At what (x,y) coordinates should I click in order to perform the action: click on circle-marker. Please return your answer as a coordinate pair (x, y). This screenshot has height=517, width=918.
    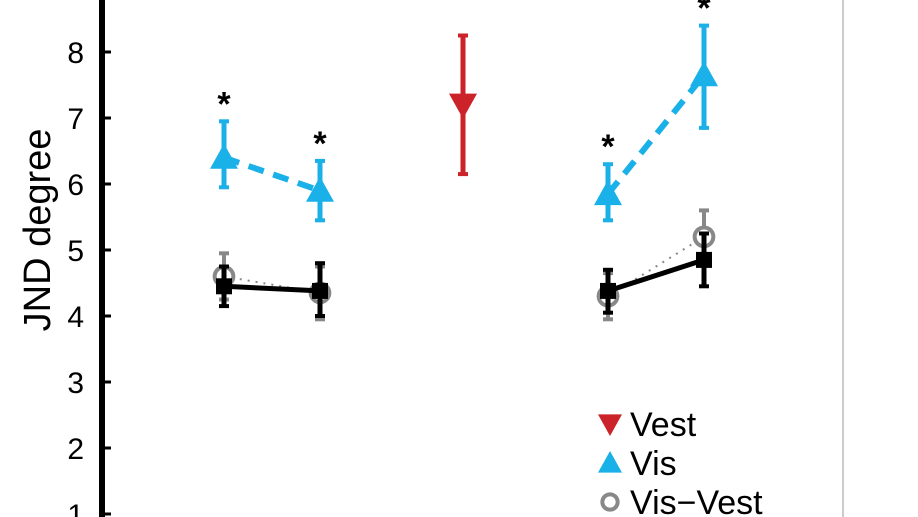
    Looking at the image, I should click on (610, 502).